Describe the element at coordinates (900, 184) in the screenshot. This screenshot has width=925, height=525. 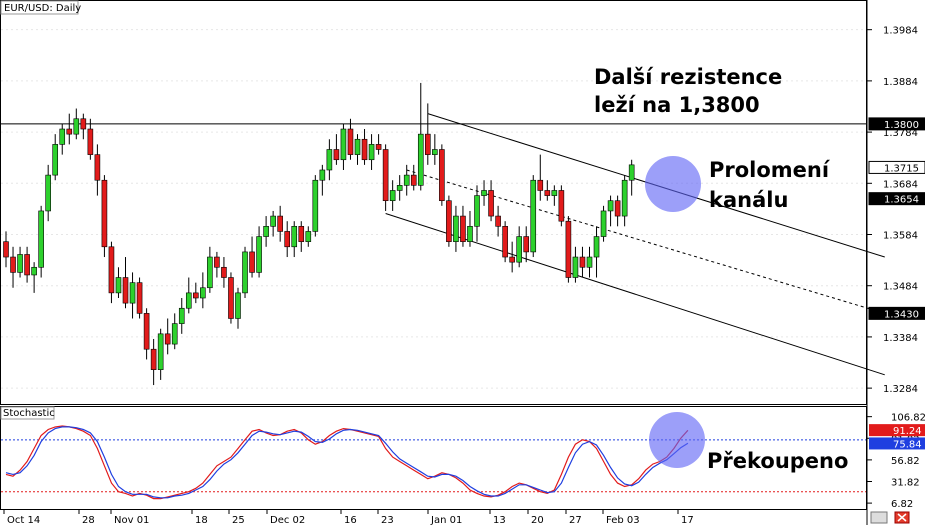
I see `price-tick-label: 1.3684` at that location.